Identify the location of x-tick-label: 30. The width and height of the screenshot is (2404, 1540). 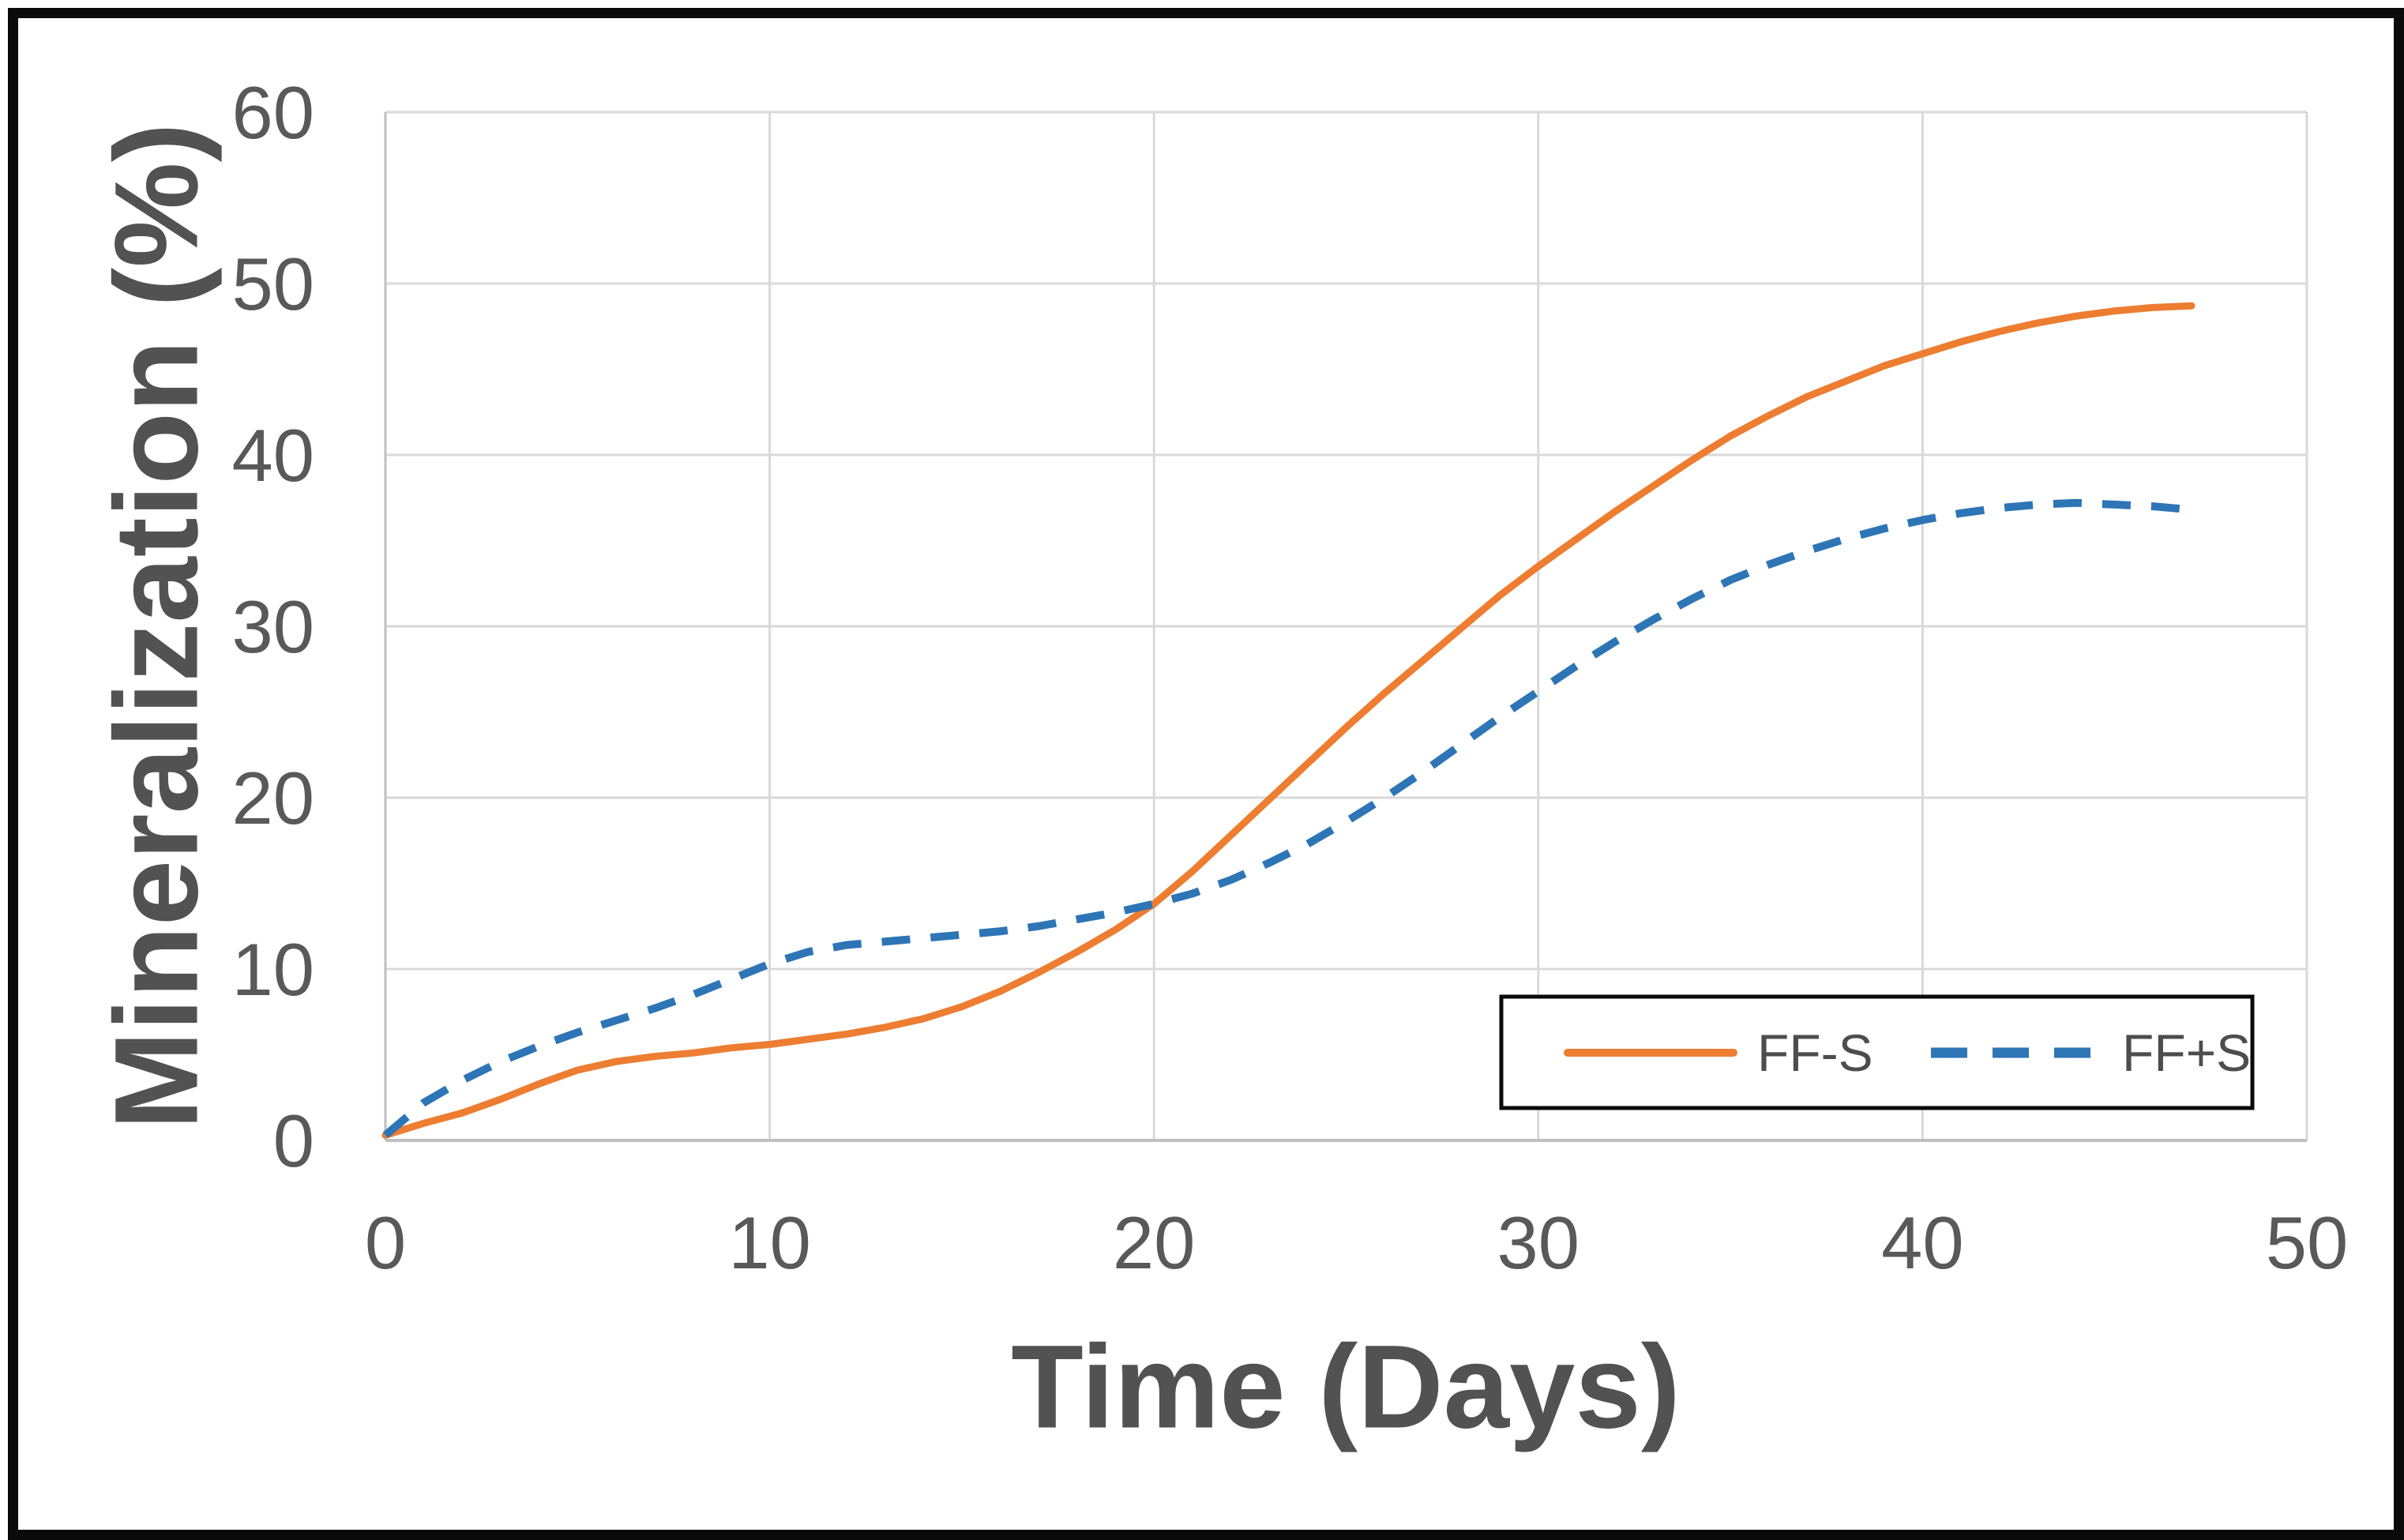
(1538, 1242).